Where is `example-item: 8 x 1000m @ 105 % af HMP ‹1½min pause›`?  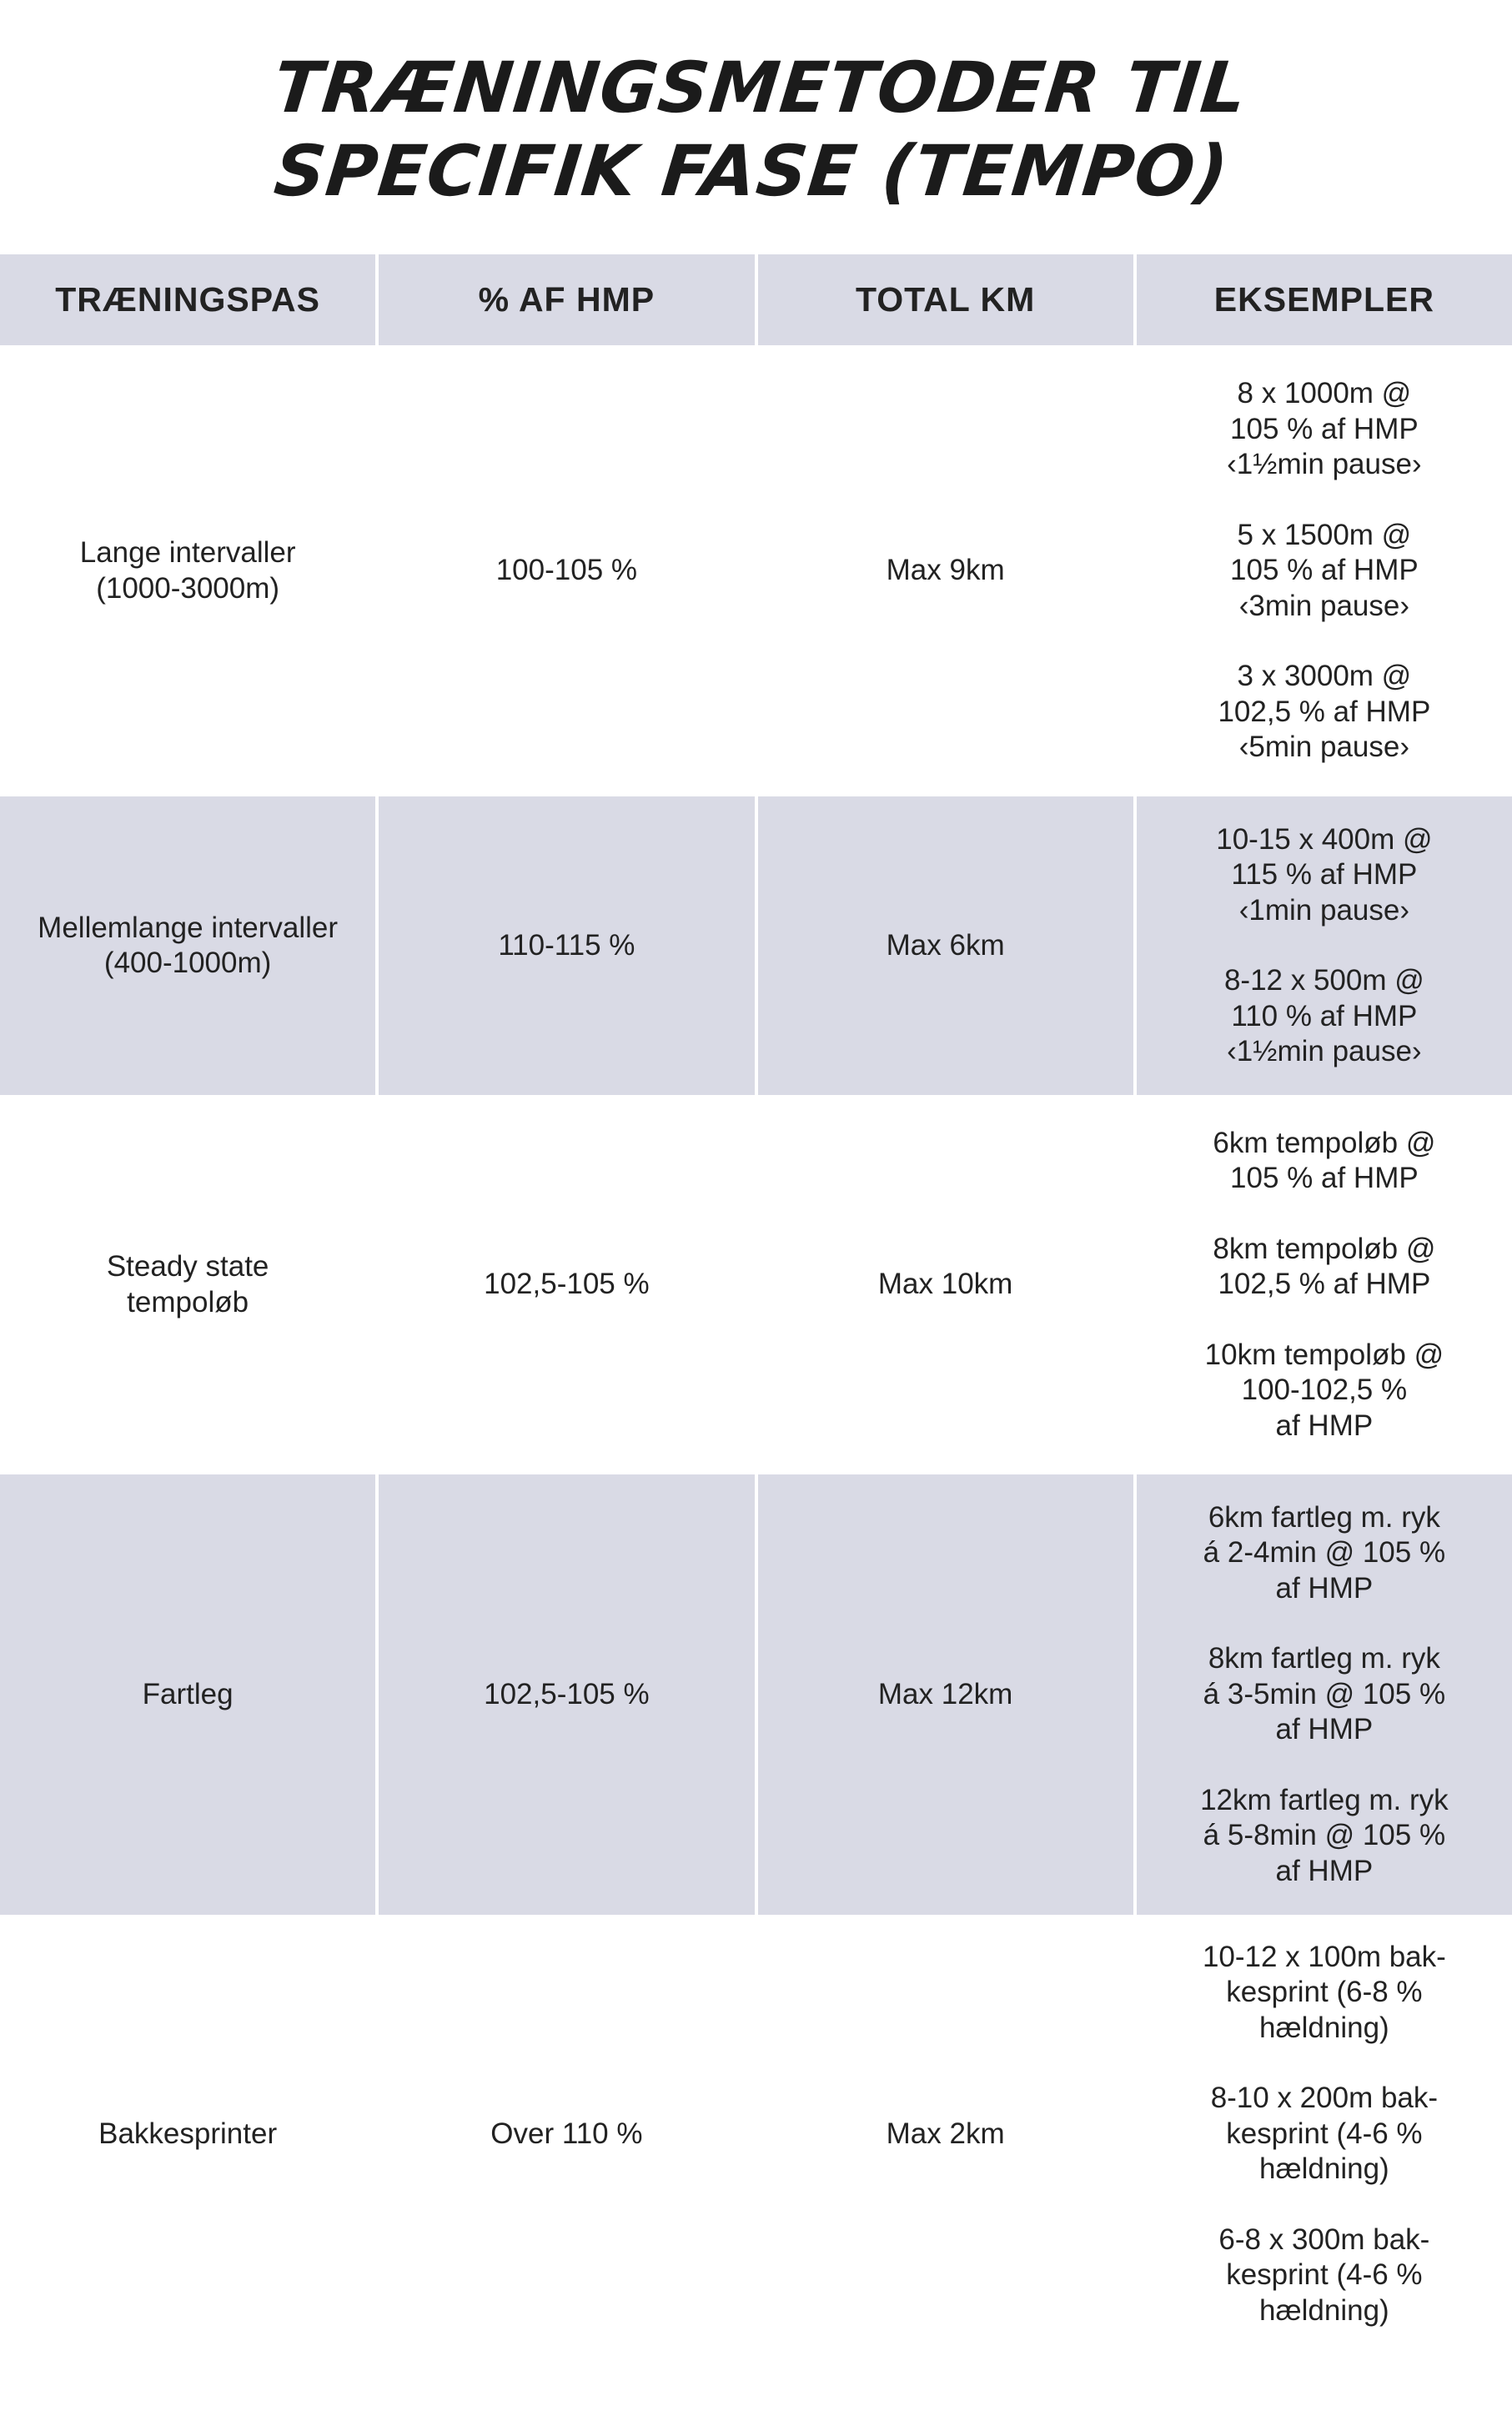
example-item: 8 x 1000m @ 105 % af HMP ‹1½min pause› is located at coordinates (1325, 429).